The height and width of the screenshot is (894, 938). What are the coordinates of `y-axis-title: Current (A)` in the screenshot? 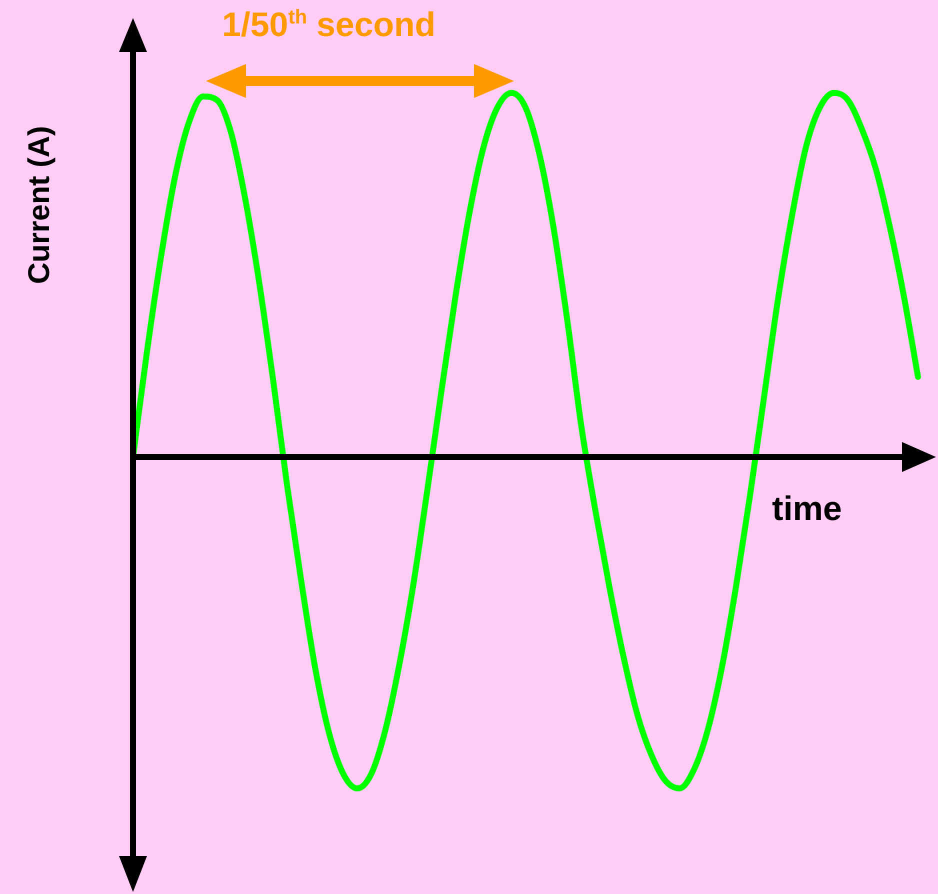 It's located at (40, 205).